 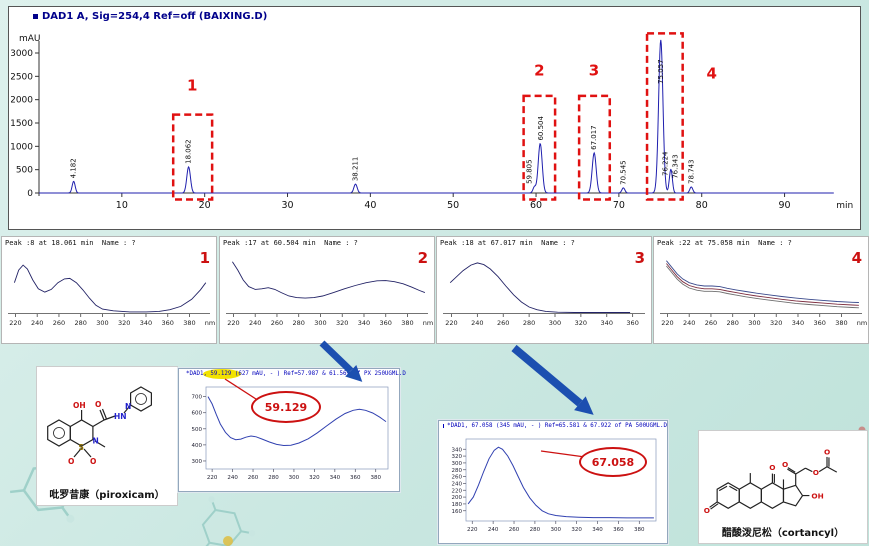 What do you see at coordinates (711, 74) in the screenshot?
I see `svg-text: 4` at bounding box center [711, 74].